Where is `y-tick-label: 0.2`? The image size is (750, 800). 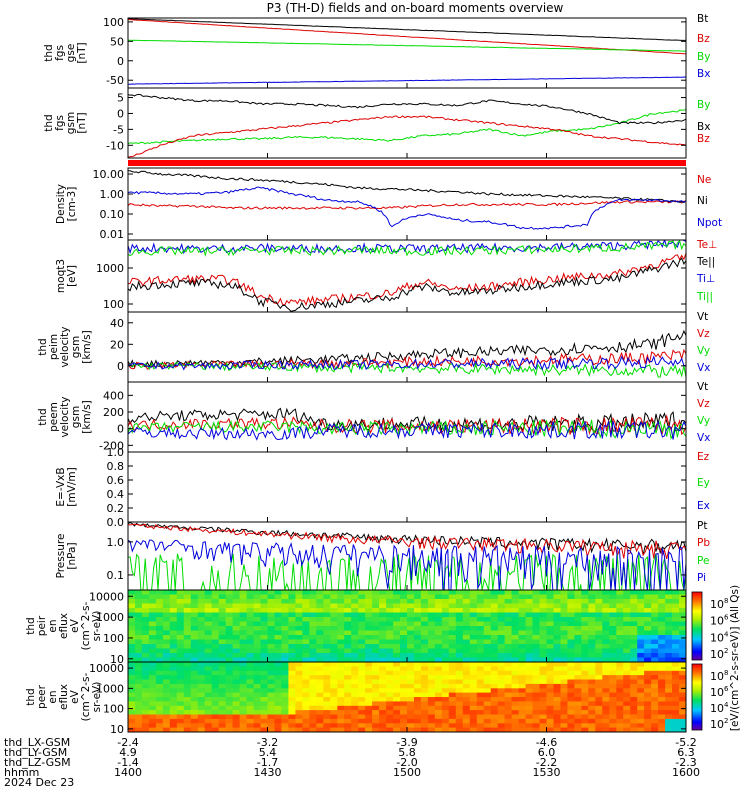
y-tick-label: 0.2 is located at coordinates (116, 508).